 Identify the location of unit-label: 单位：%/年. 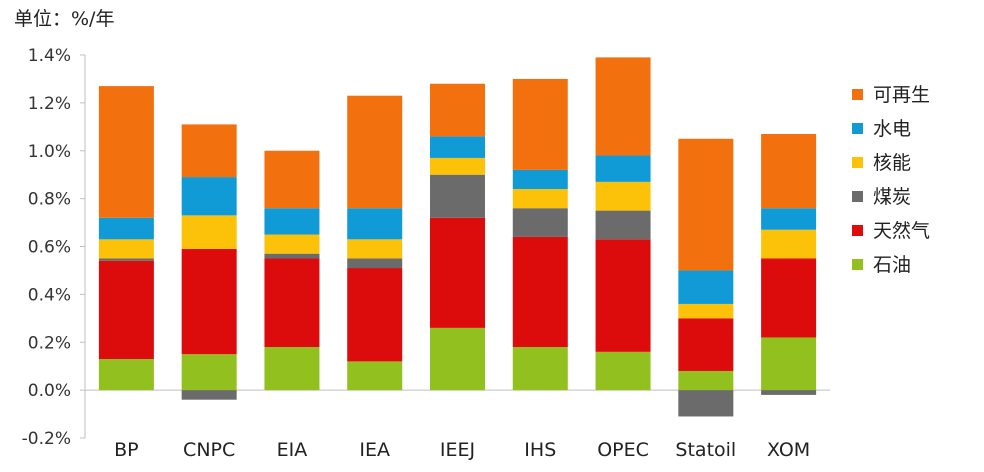
(64, 19).